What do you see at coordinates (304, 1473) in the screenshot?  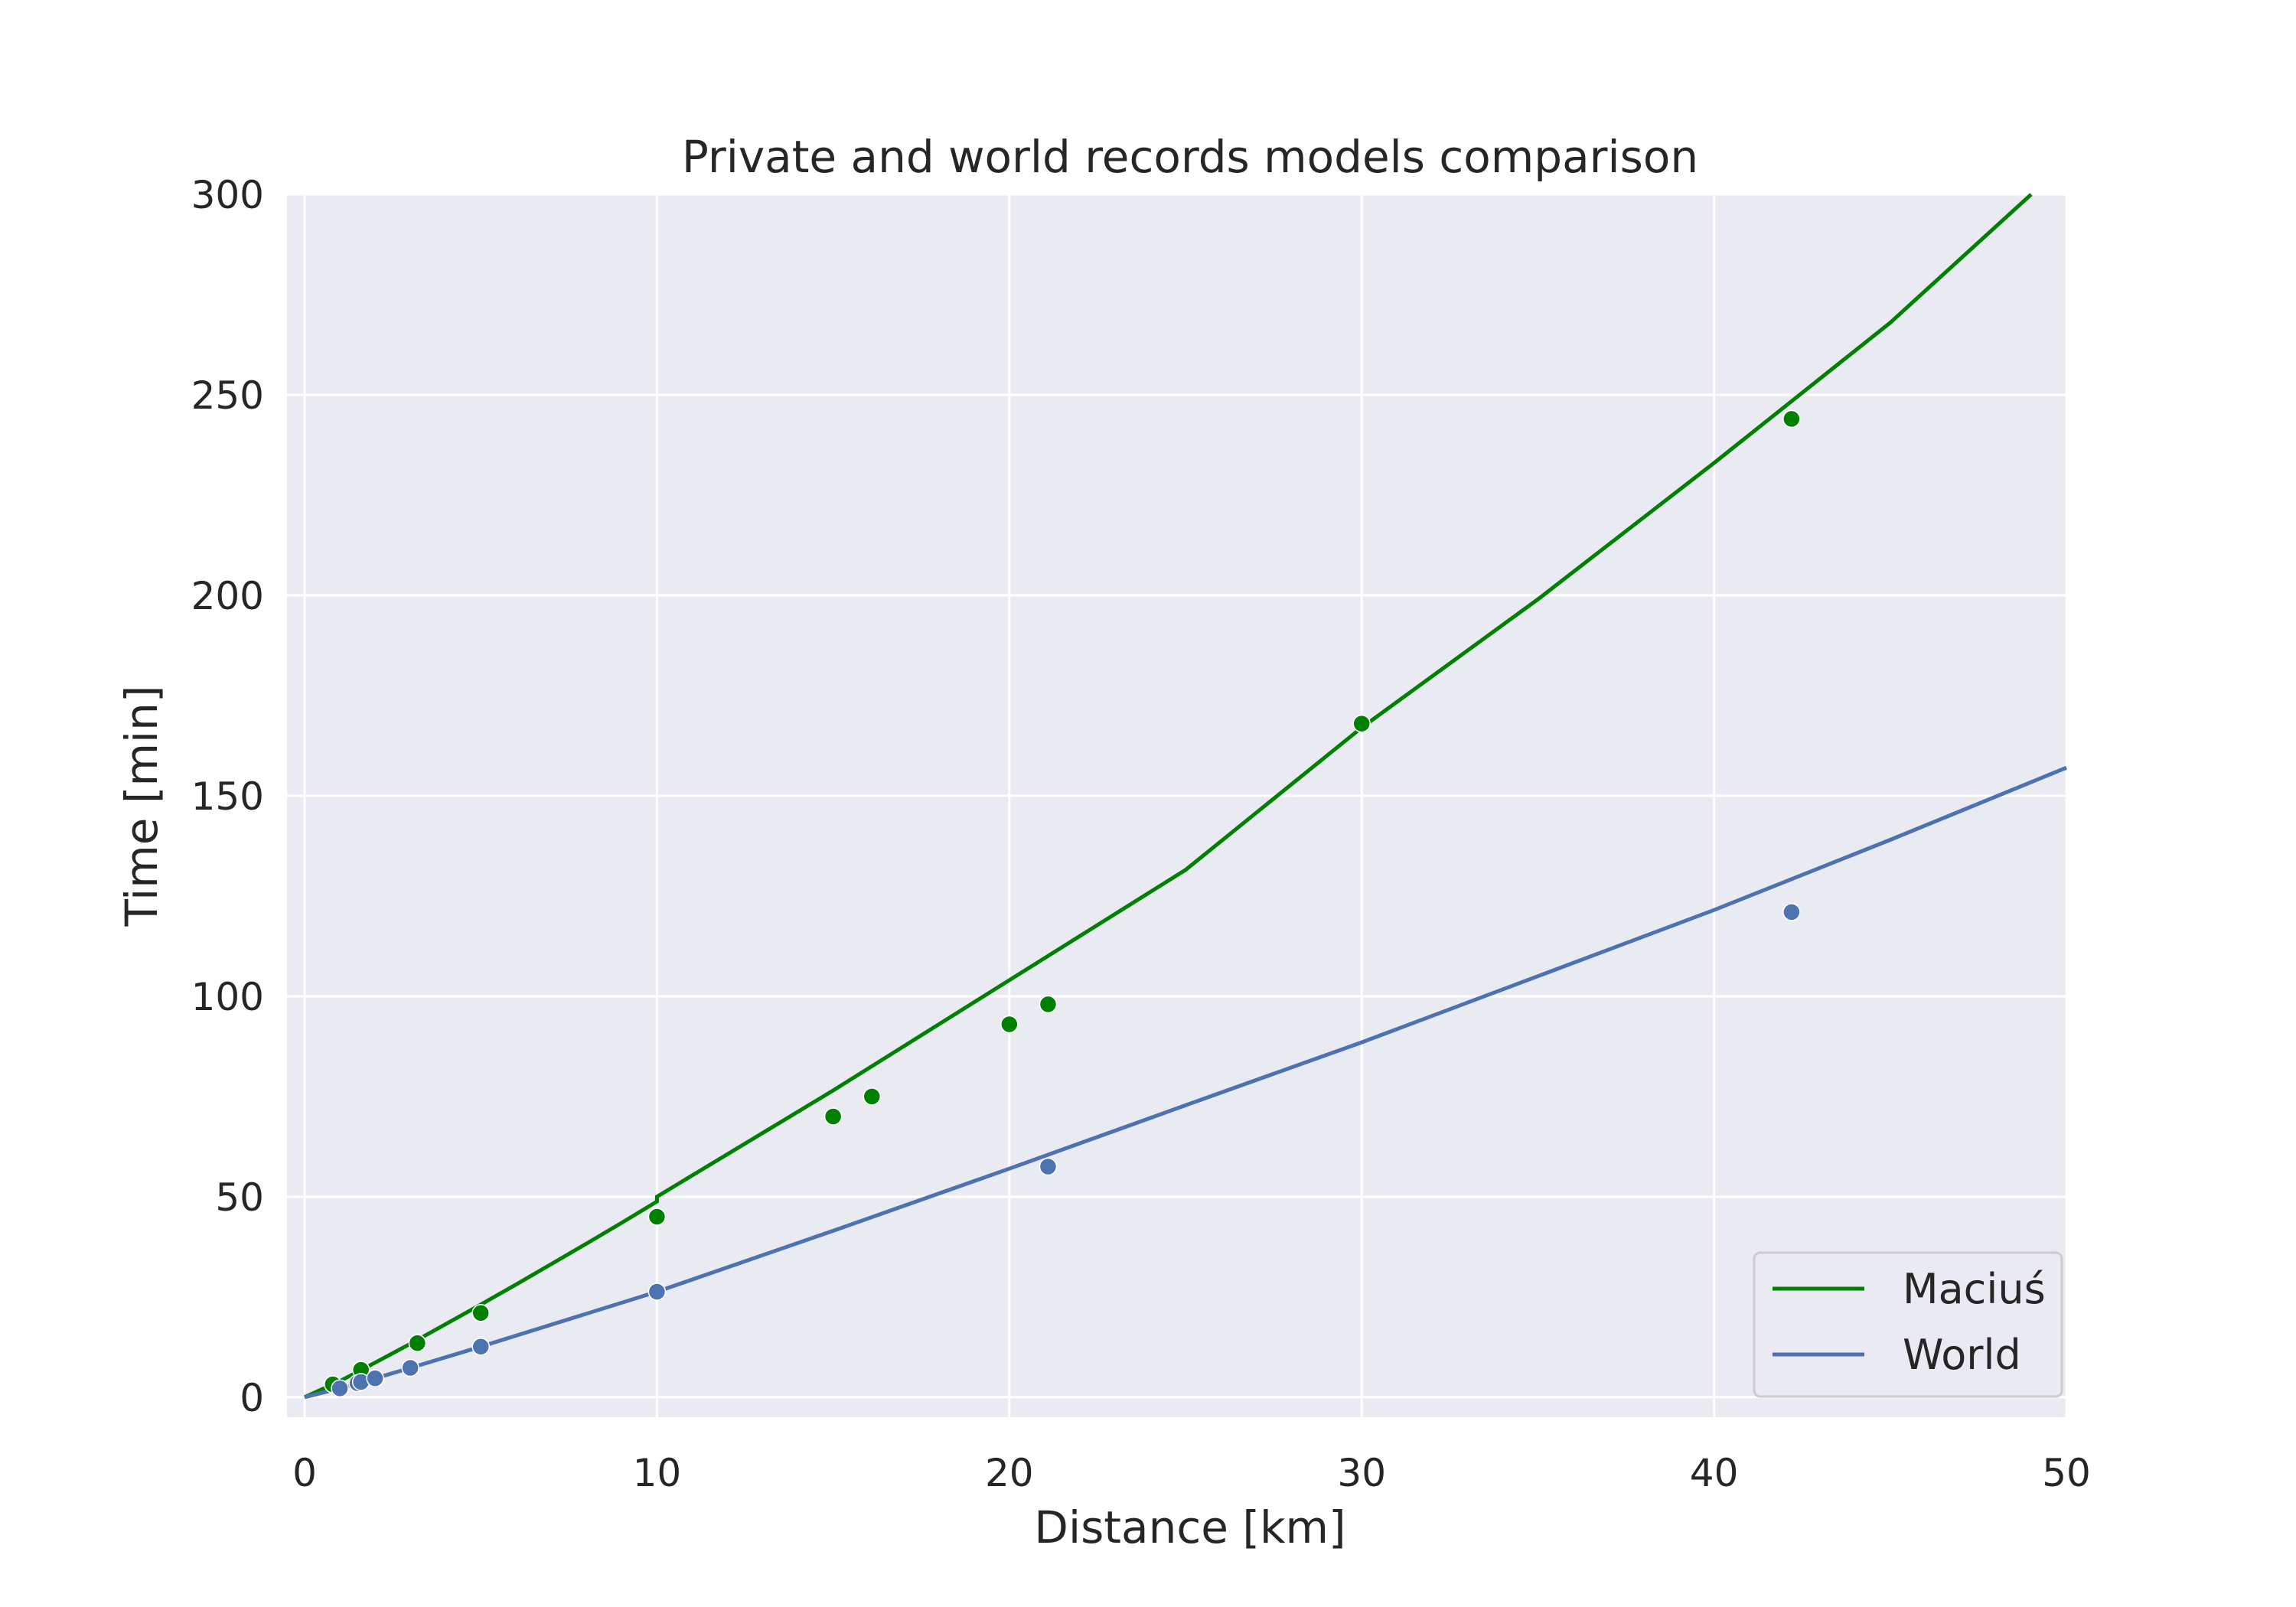 I see `x-tick-label: 0` at bounding box center [304, 1473].